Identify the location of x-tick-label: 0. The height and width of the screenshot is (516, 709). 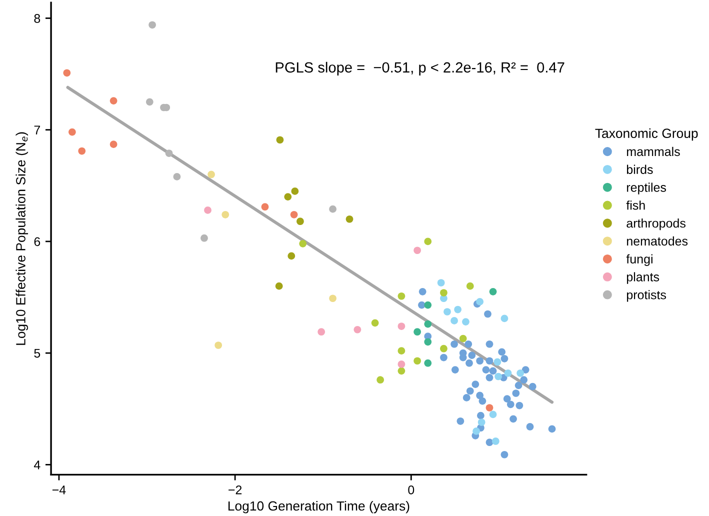
(411, 489).